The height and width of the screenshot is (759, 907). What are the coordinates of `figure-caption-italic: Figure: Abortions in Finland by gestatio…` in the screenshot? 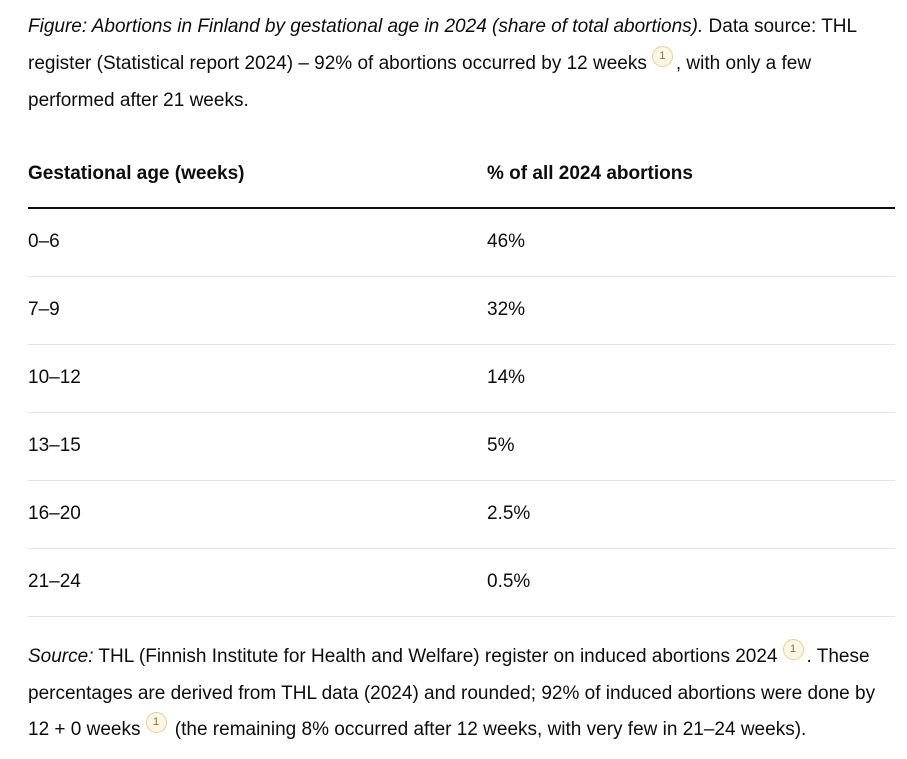 It's located at (366, 26).